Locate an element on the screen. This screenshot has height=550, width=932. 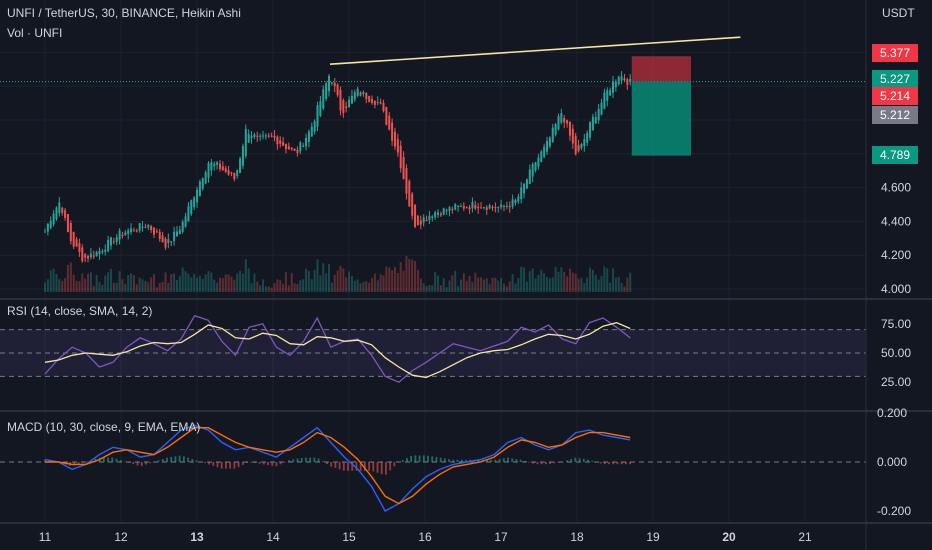
x-tick-label: 13 is located at coordinates (197, 537).